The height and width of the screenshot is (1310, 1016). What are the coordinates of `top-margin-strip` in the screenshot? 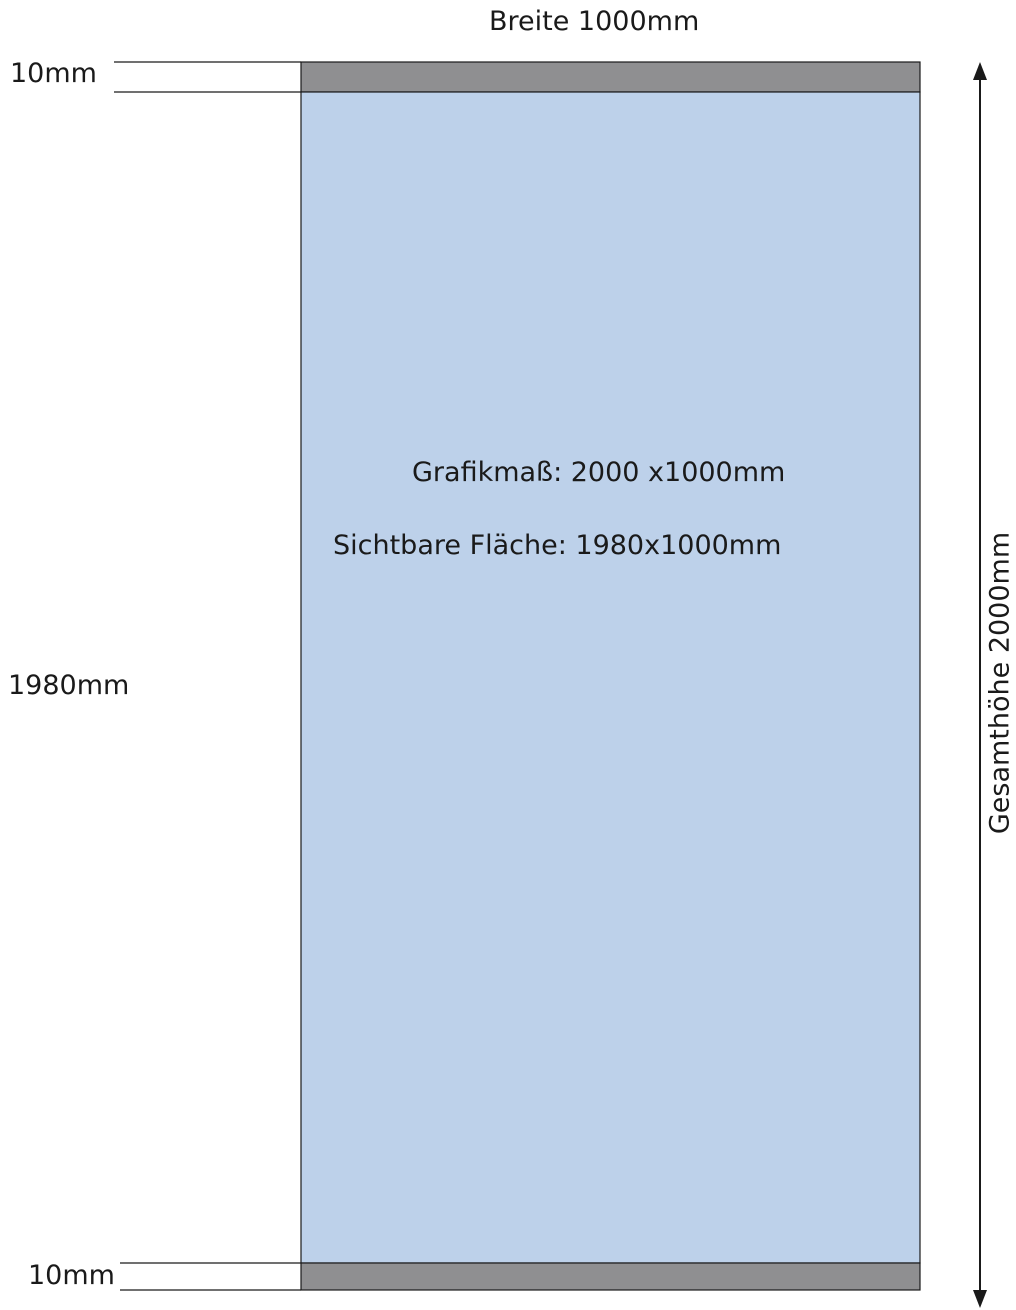 It's located at (610, 77).